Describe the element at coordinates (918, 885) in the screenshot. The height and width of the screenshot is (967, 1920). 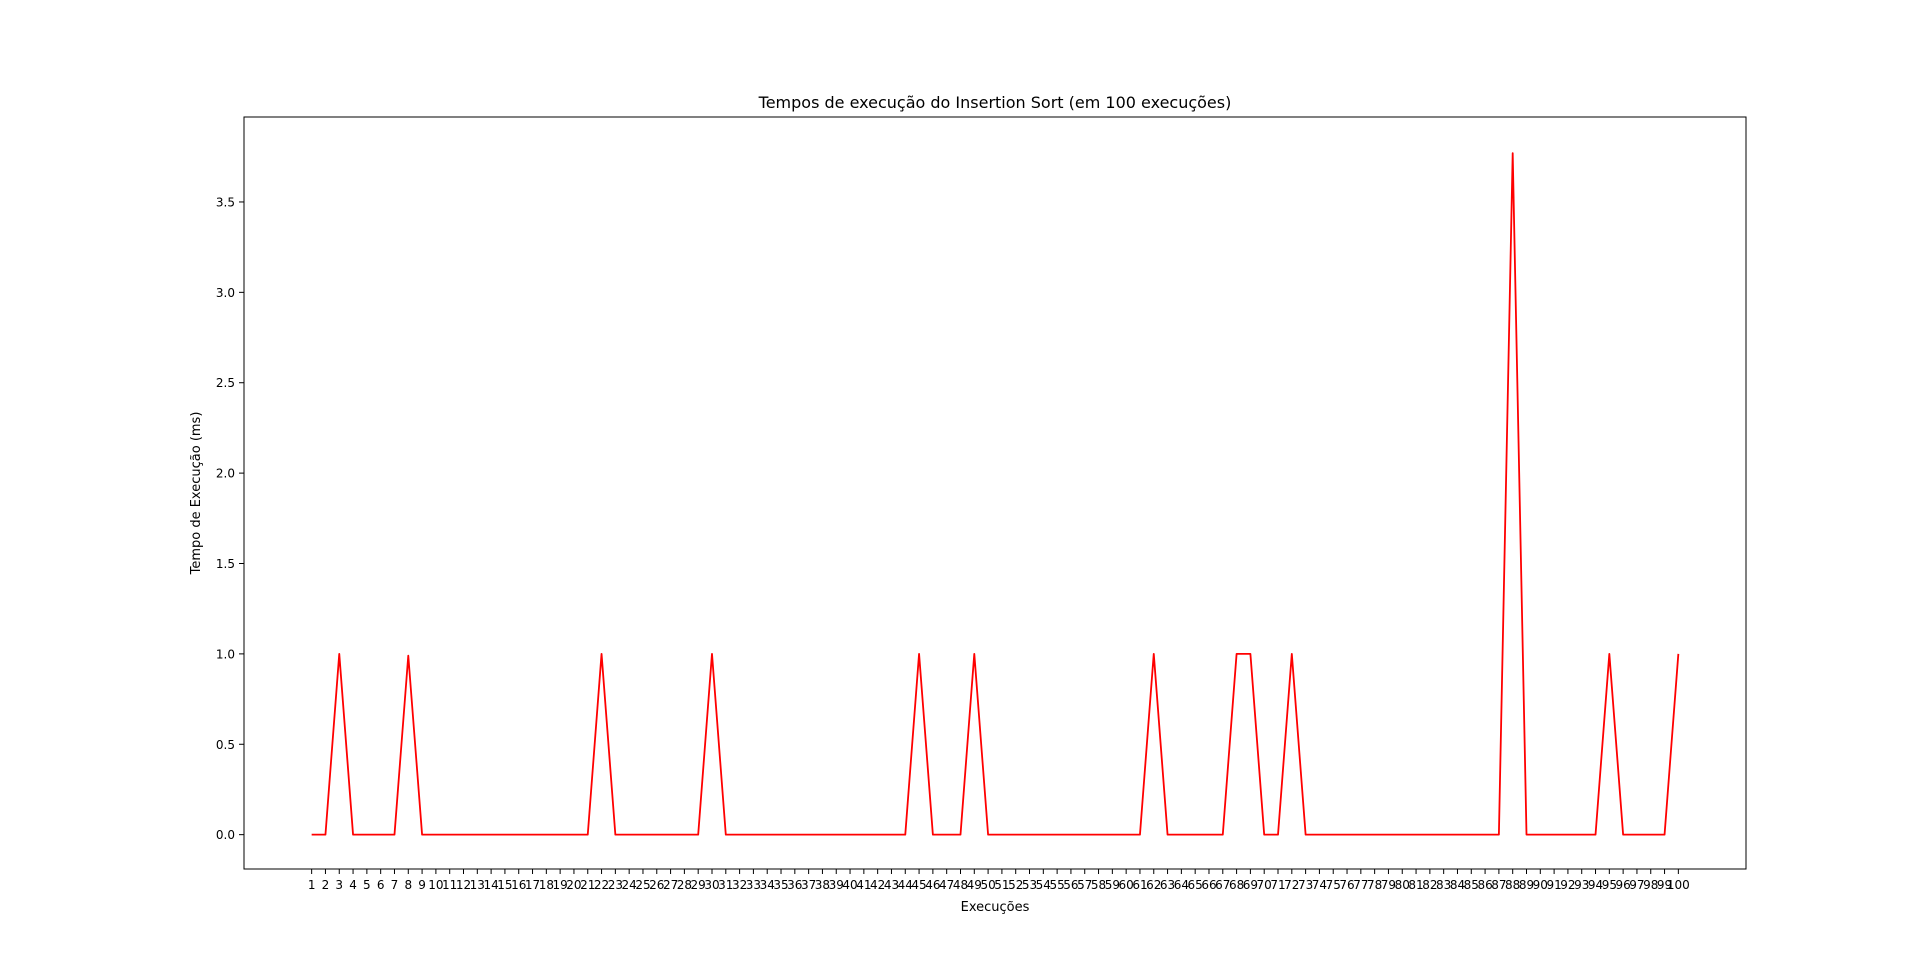
I see `x-tick-label: 45` at that location.